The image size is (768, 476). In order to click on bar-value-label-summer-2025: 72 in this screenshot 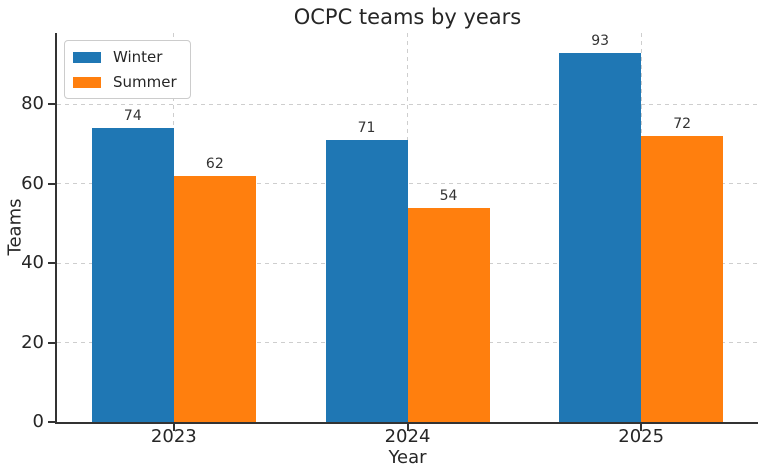, I will do `click(682, 124)`.